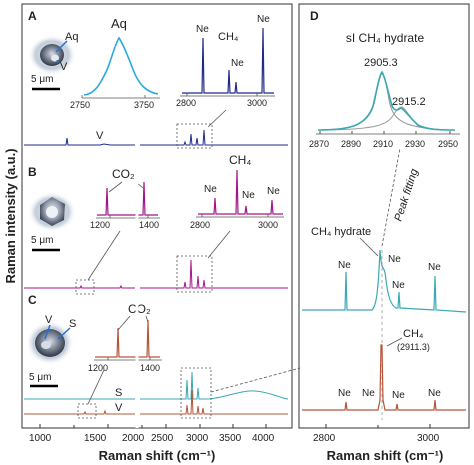 The image size is (474, 465). What do you see at coordinates (257, 103) in the screenshot?
I see `panel-a-ch4-tick-3000: 3000` at bounding box center [257, 103].